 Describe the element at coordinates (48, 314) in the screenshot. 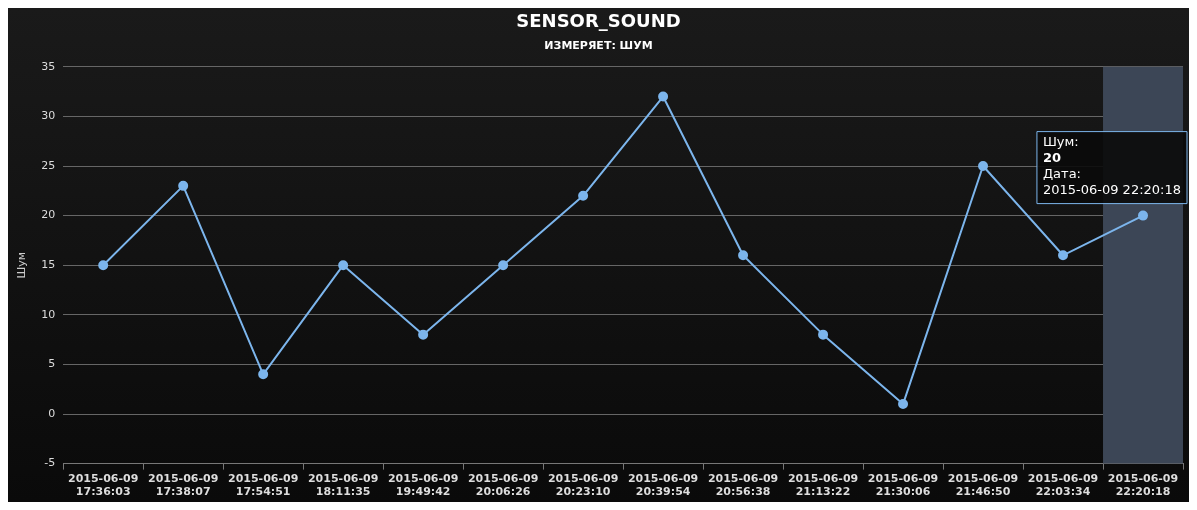

I see `y-tick-label: 10` at that location.